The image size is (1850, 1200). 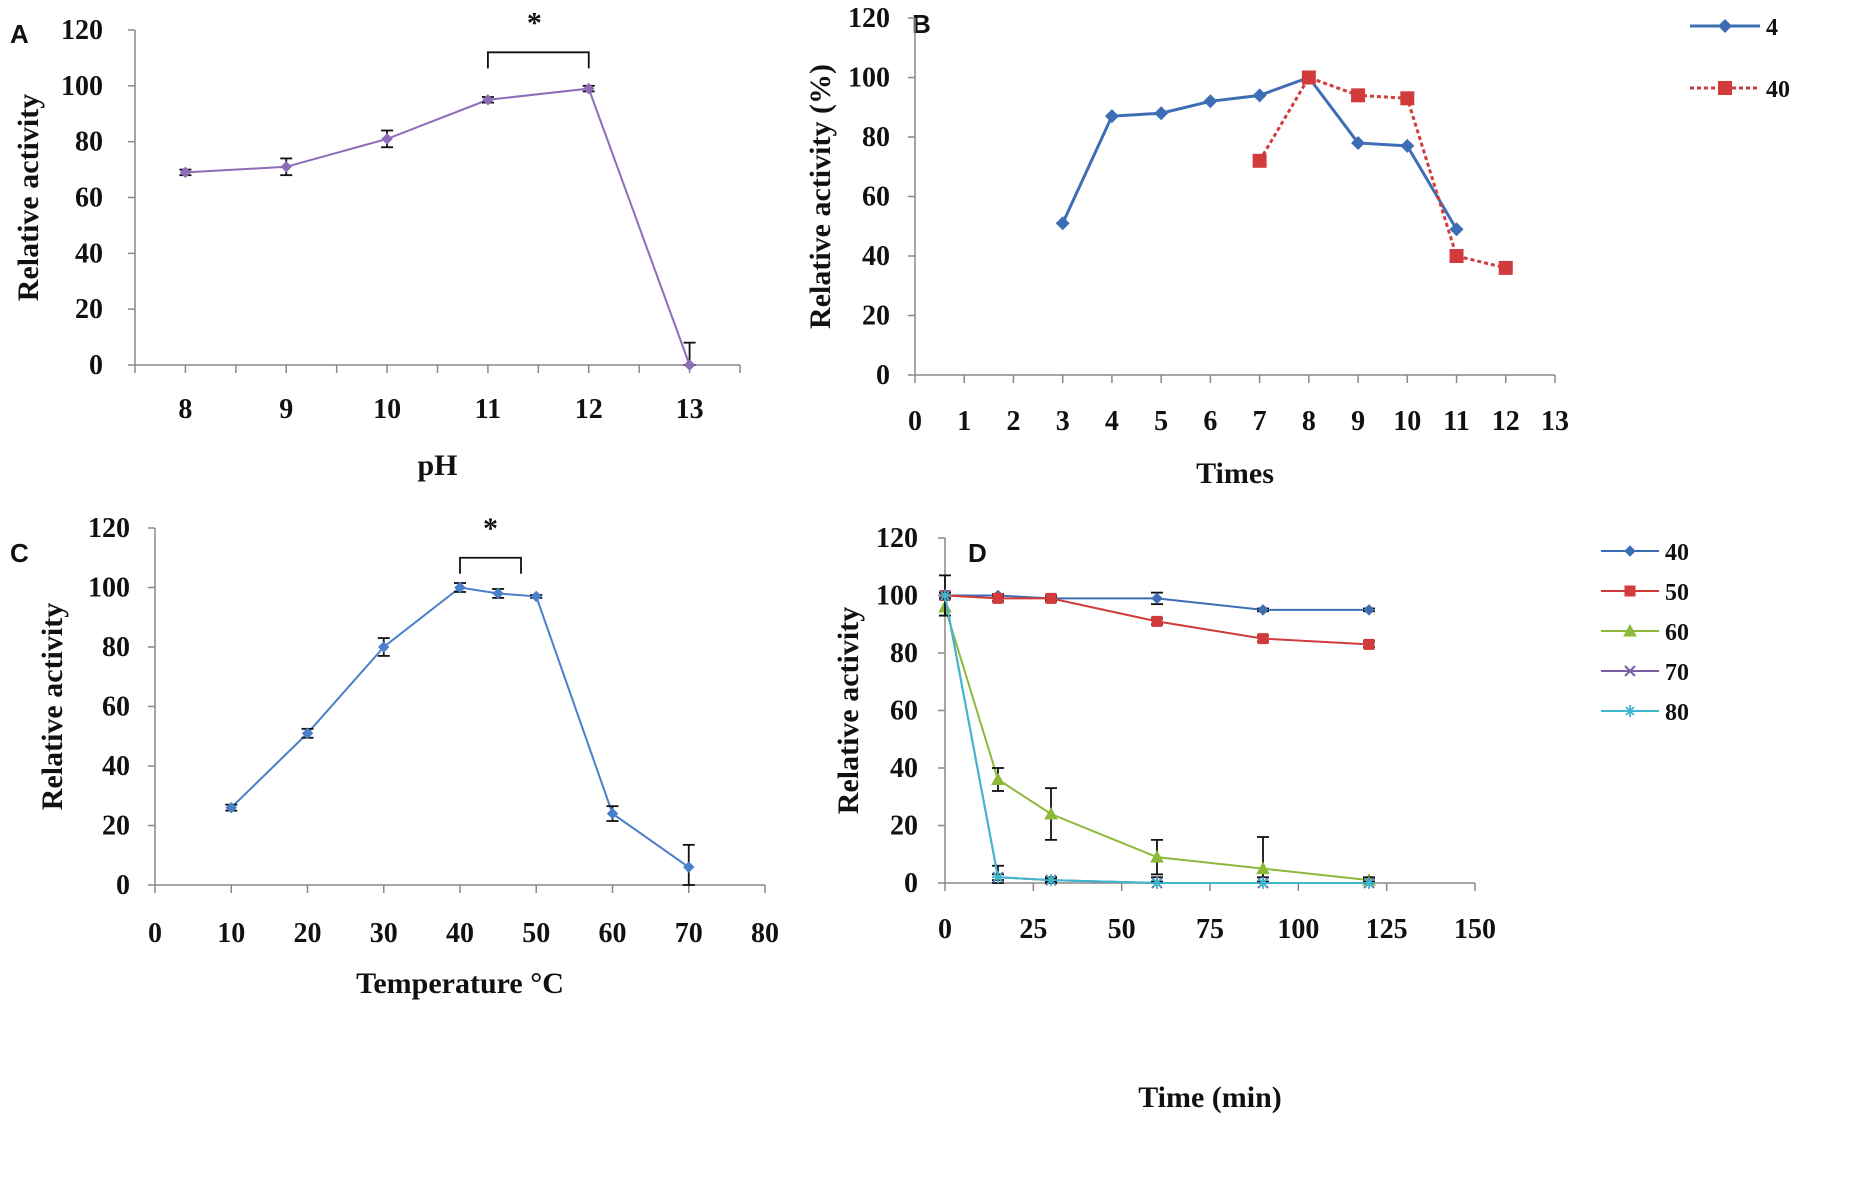 I want to click on x-tick-label: 80, so click(x=765, y=933).